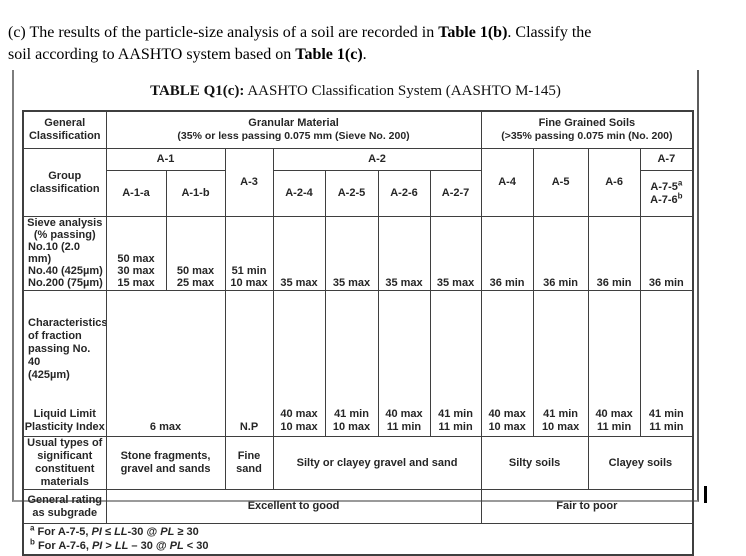  What do you see at coordinates (165, 469) in the screenshot?
I see `usual-a1-line2: gravel and sands` at bounding box center [165, 469].